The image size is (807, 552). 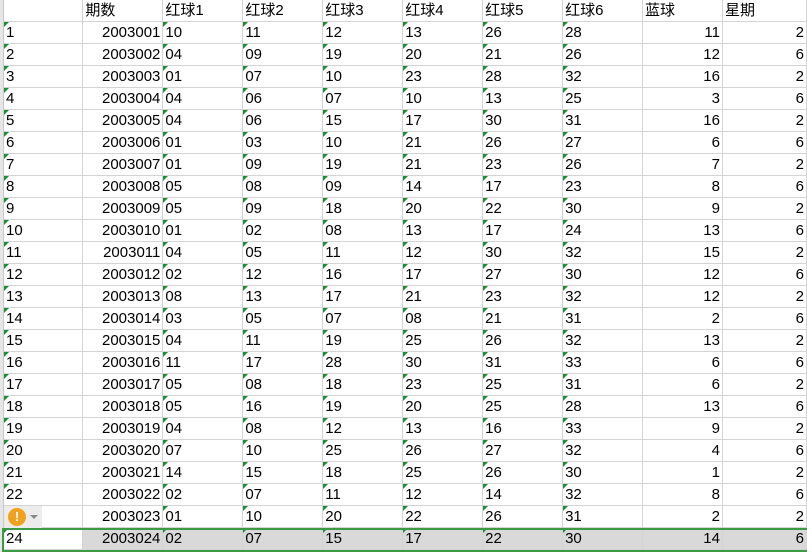 What do you see at coordinates (34, 517) in the screenshot?
I see `chevron-down-icon` at bounding box center [34, 517].